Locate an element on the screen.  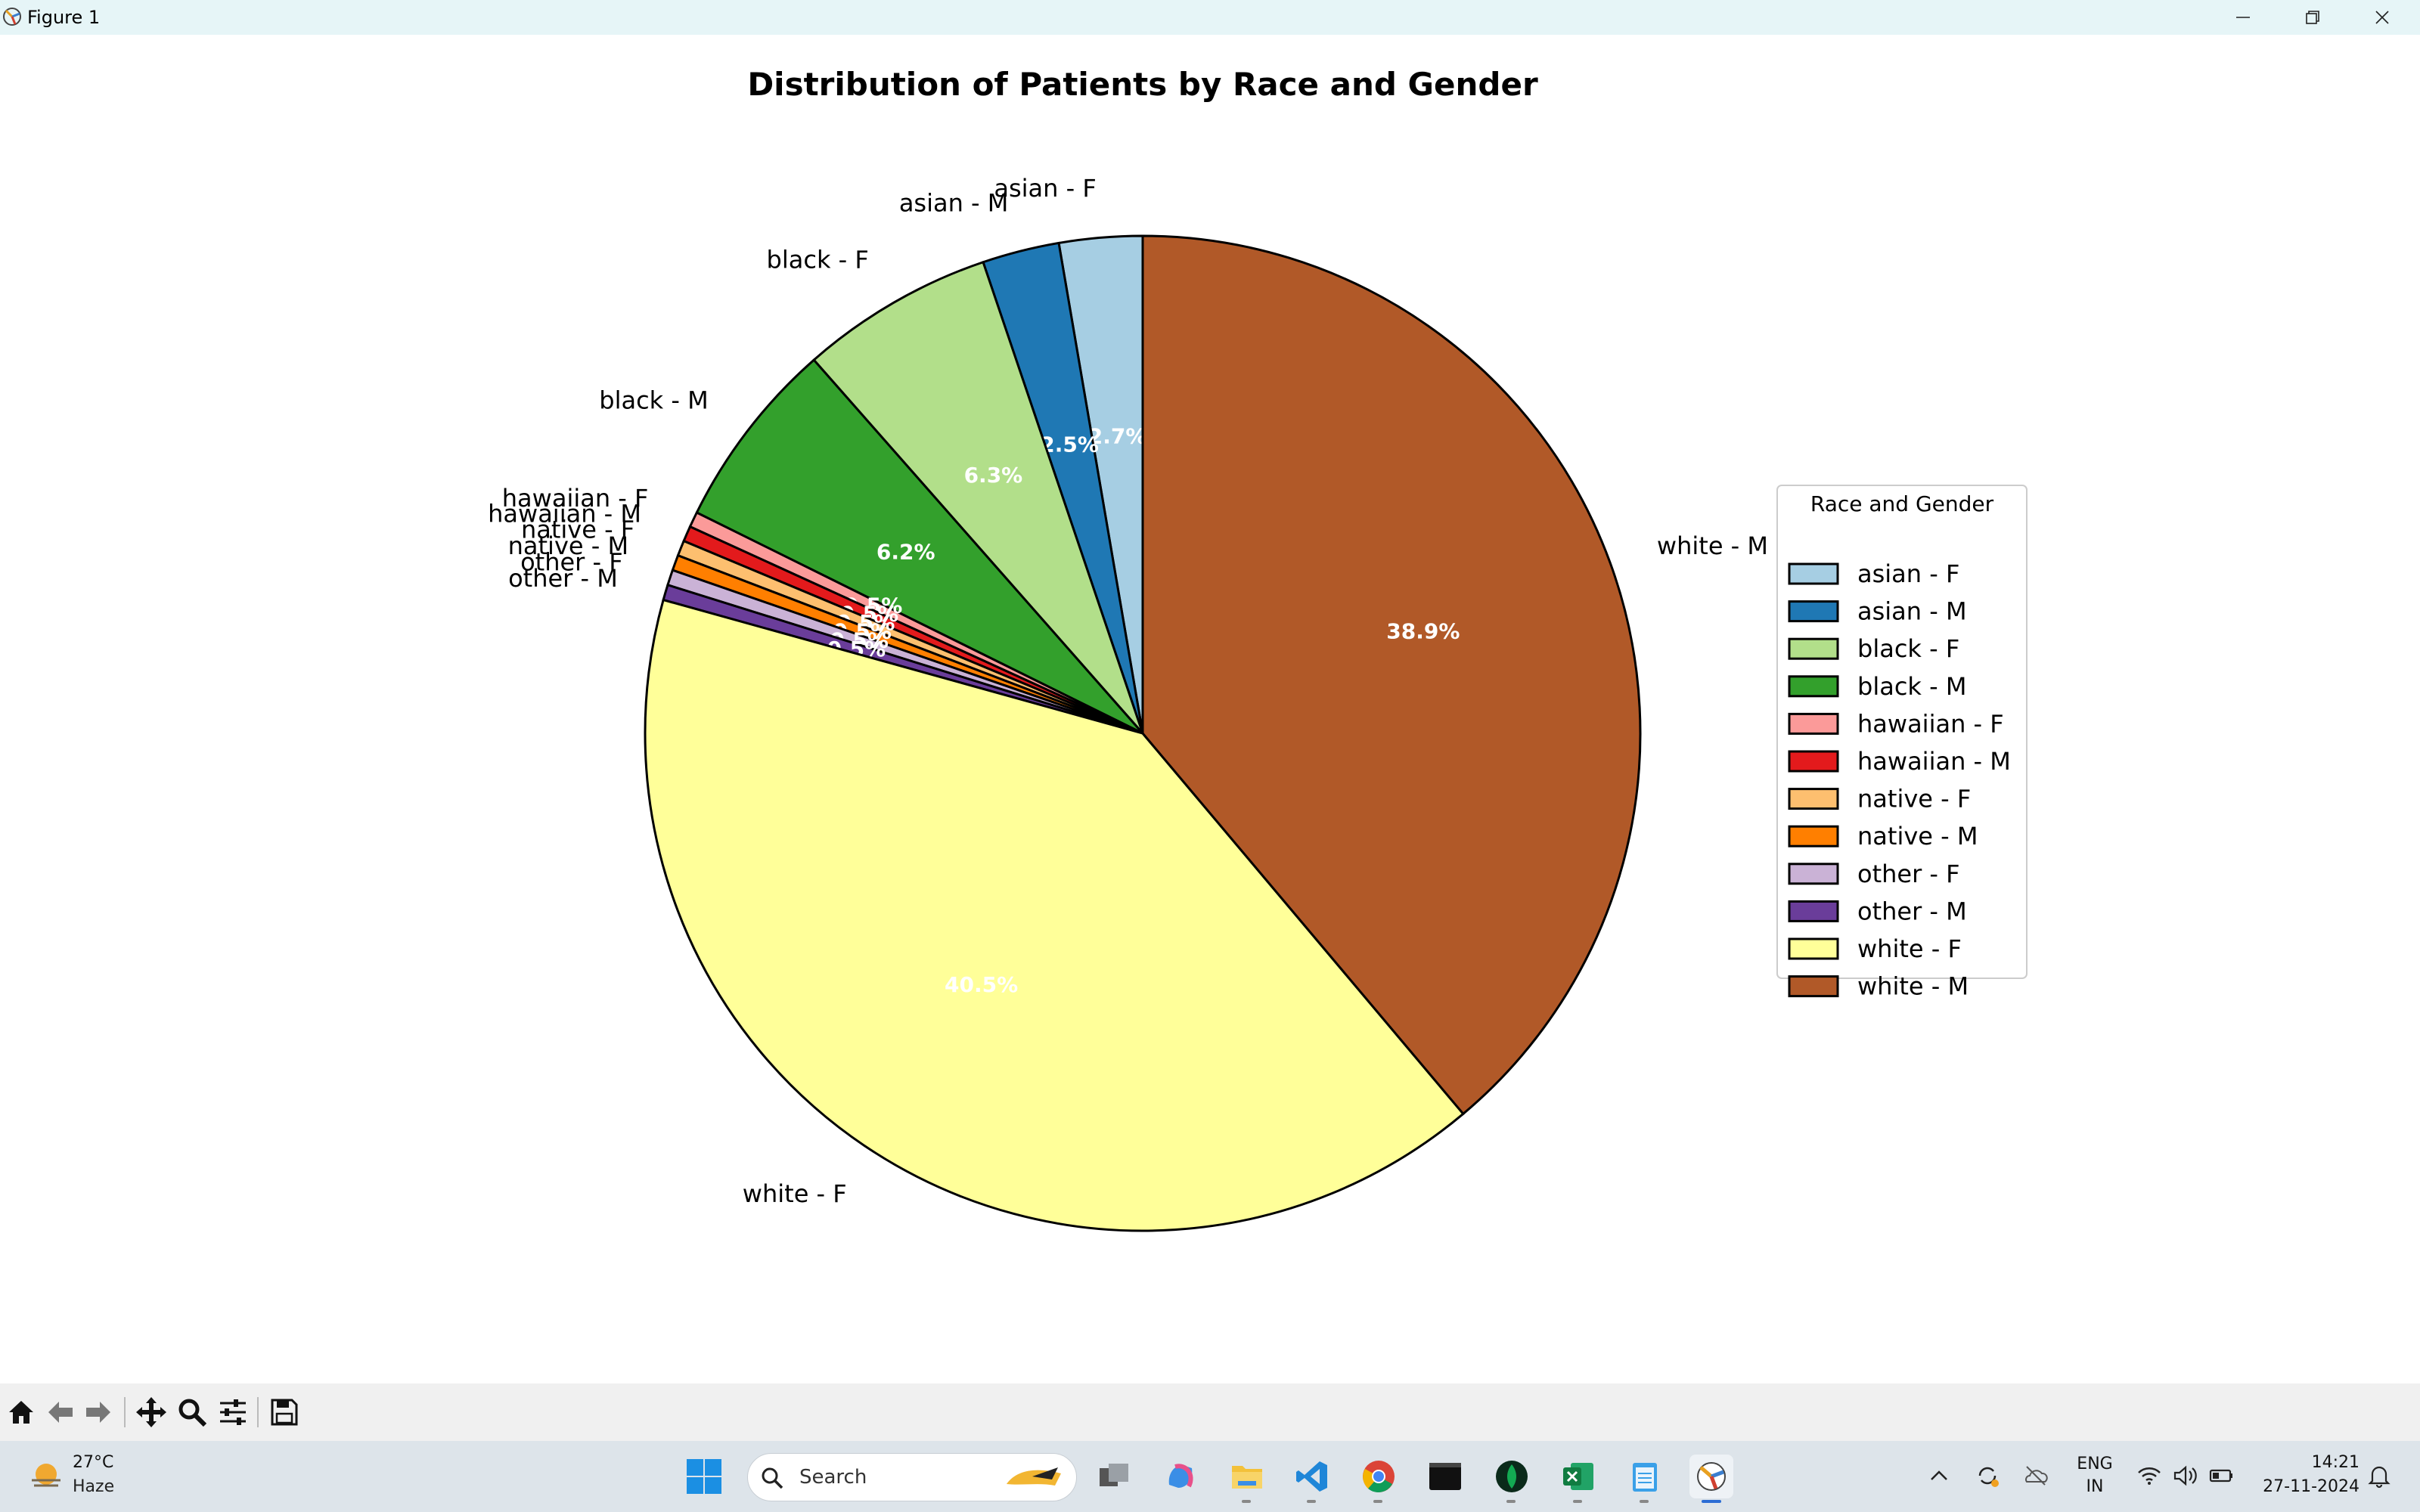
taskbar-chrome is located at coordinates (1379, 1479).